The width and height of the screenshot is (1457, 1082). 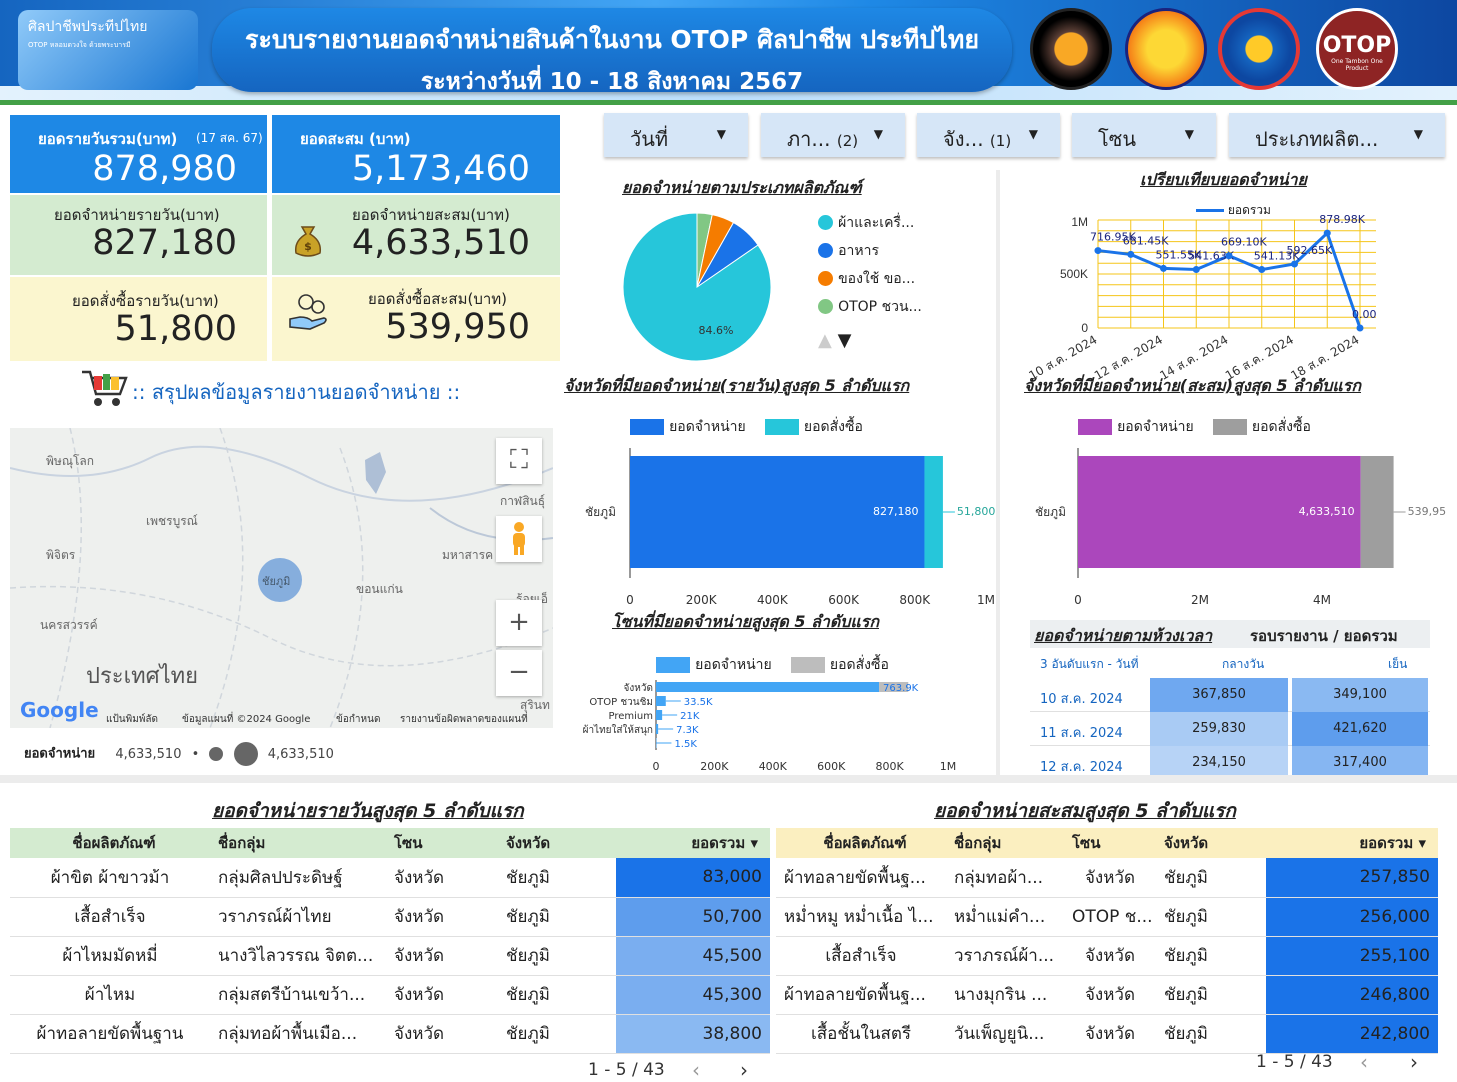 I want to click on zoom-in-button: +, so click(x=519, y=623).